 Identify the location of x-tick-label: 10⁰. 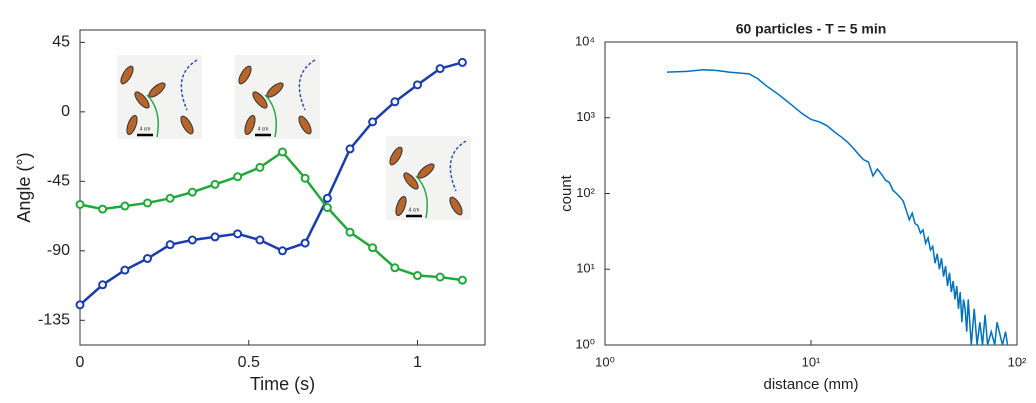
(605, 361).